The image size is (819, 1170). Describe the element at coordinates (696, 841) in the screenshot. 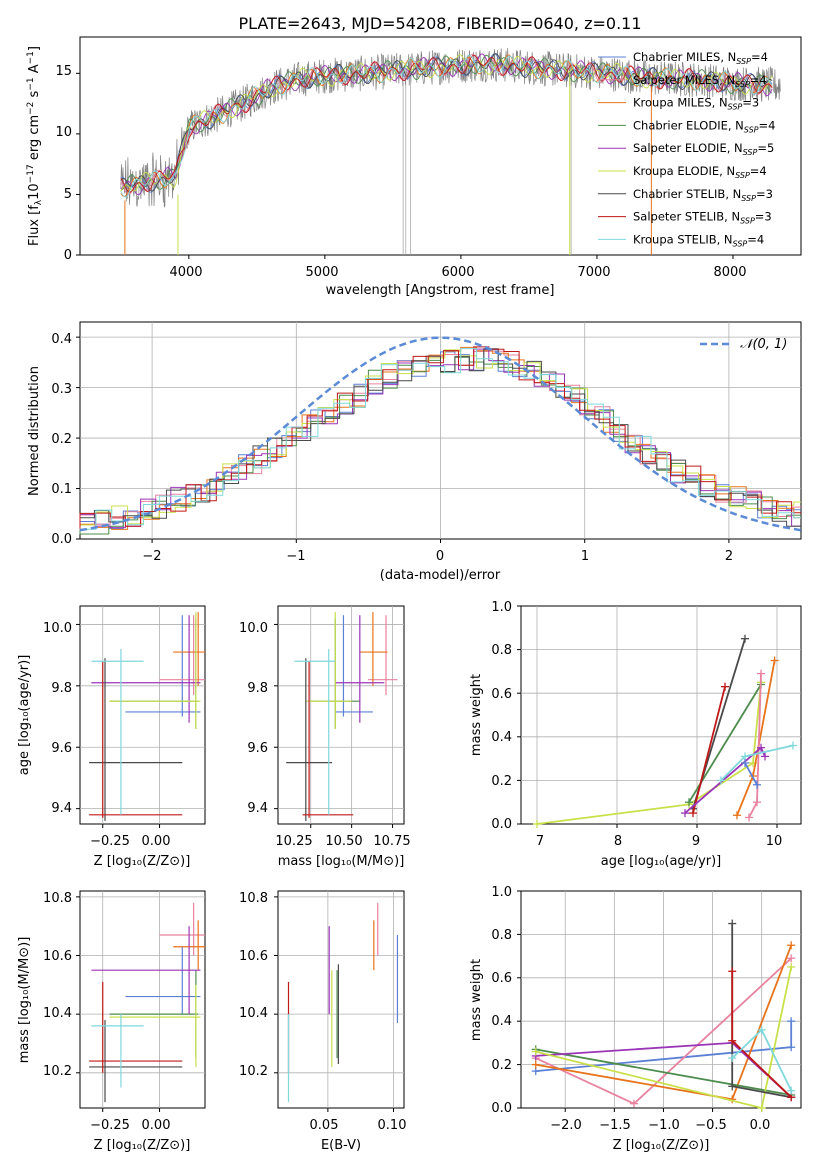

I see `age-weight-xtick: 9` at that location.